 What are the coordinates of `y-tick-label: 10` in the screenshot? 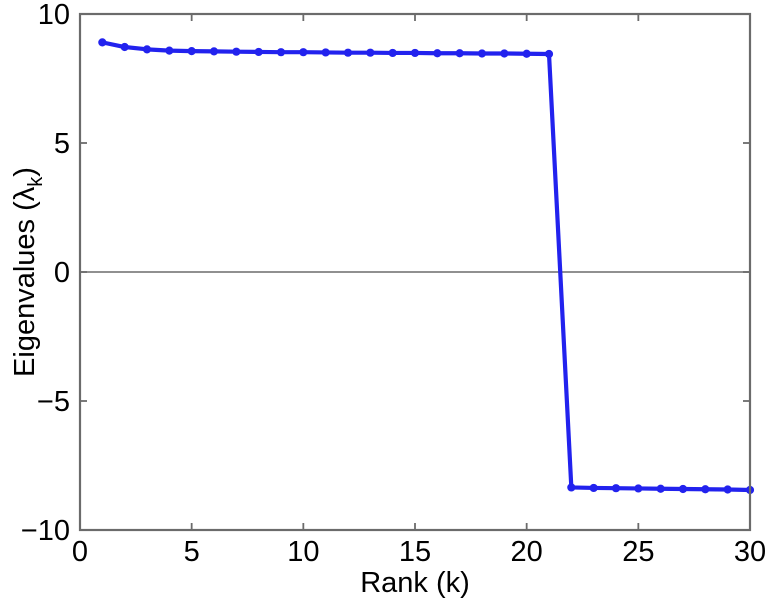 It's located at (54, 15).